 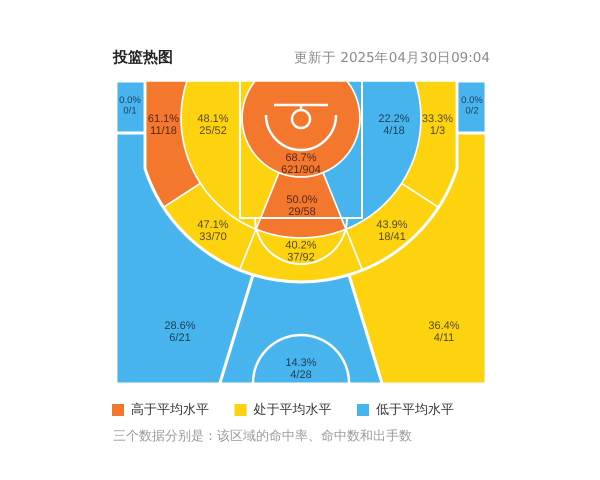 I want to click on category-label: 11/18, so click(x=163, y=131).